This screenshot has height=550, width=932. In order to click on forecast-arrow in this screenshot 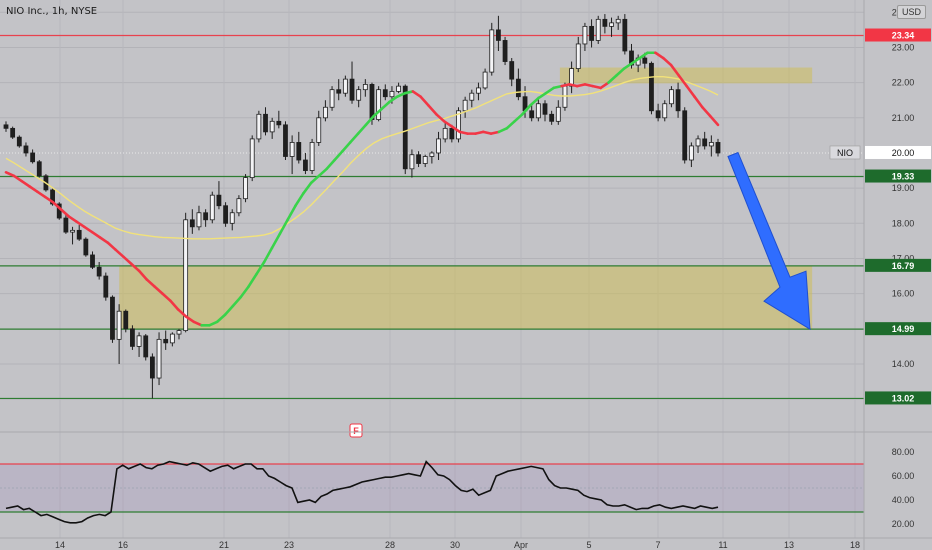, I will do `click(769, 241)`.